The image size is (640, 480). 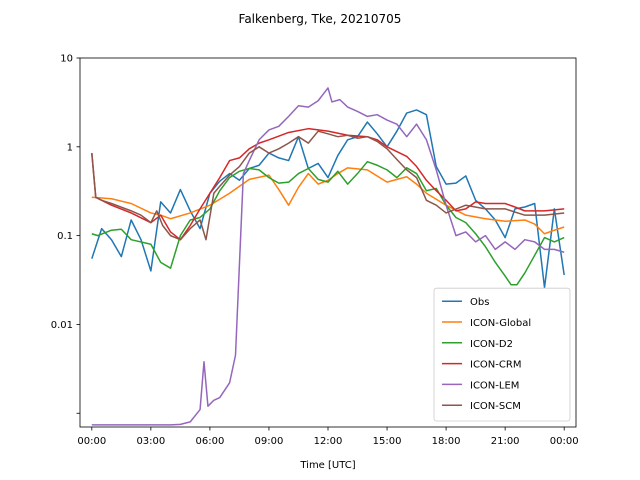 I want to click on y-tick-label: 0.01, so click(x=62, y=325).